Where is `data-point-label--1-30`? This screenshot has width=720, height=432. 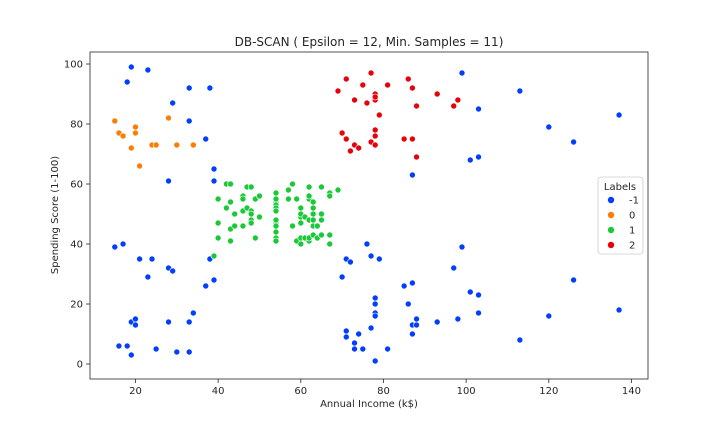
data-point-label--1-30 is located at coordinates (214, 181).